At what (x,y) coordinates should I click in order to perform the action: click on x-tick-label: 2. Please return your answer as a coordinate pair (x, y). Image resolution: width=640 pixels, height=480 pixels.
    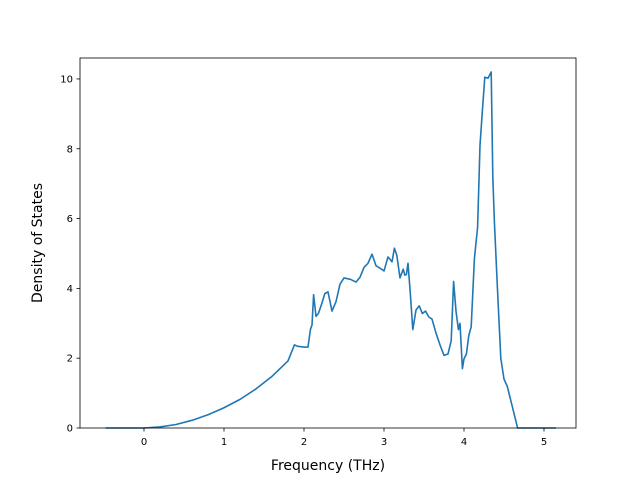
    Looking at the image, I should click on (304, 442).